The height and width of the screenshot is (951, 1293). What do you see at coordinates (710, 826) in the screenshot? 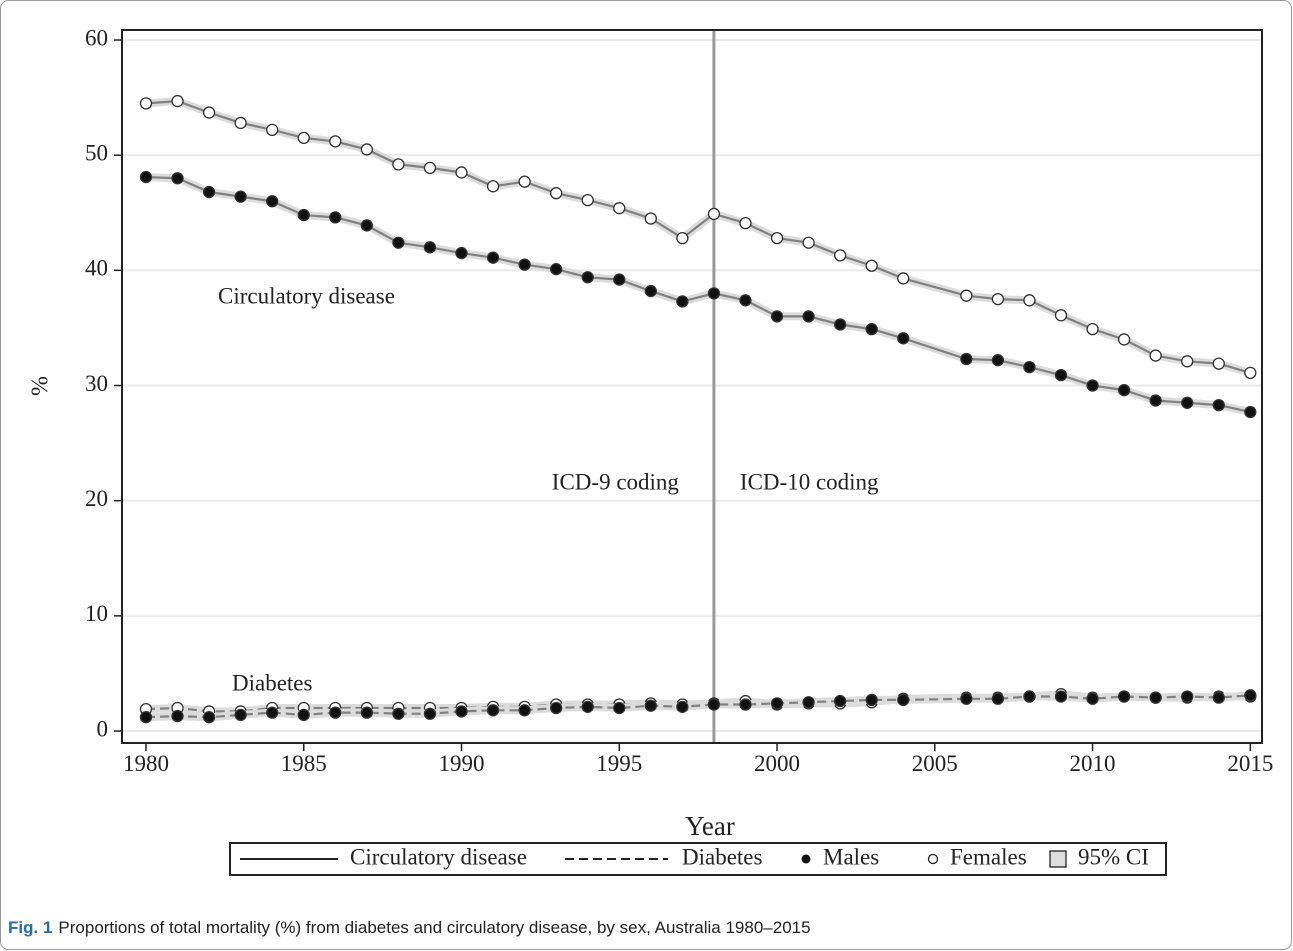
I see `x-axis-label: Year` at bounding box center [710, 826].